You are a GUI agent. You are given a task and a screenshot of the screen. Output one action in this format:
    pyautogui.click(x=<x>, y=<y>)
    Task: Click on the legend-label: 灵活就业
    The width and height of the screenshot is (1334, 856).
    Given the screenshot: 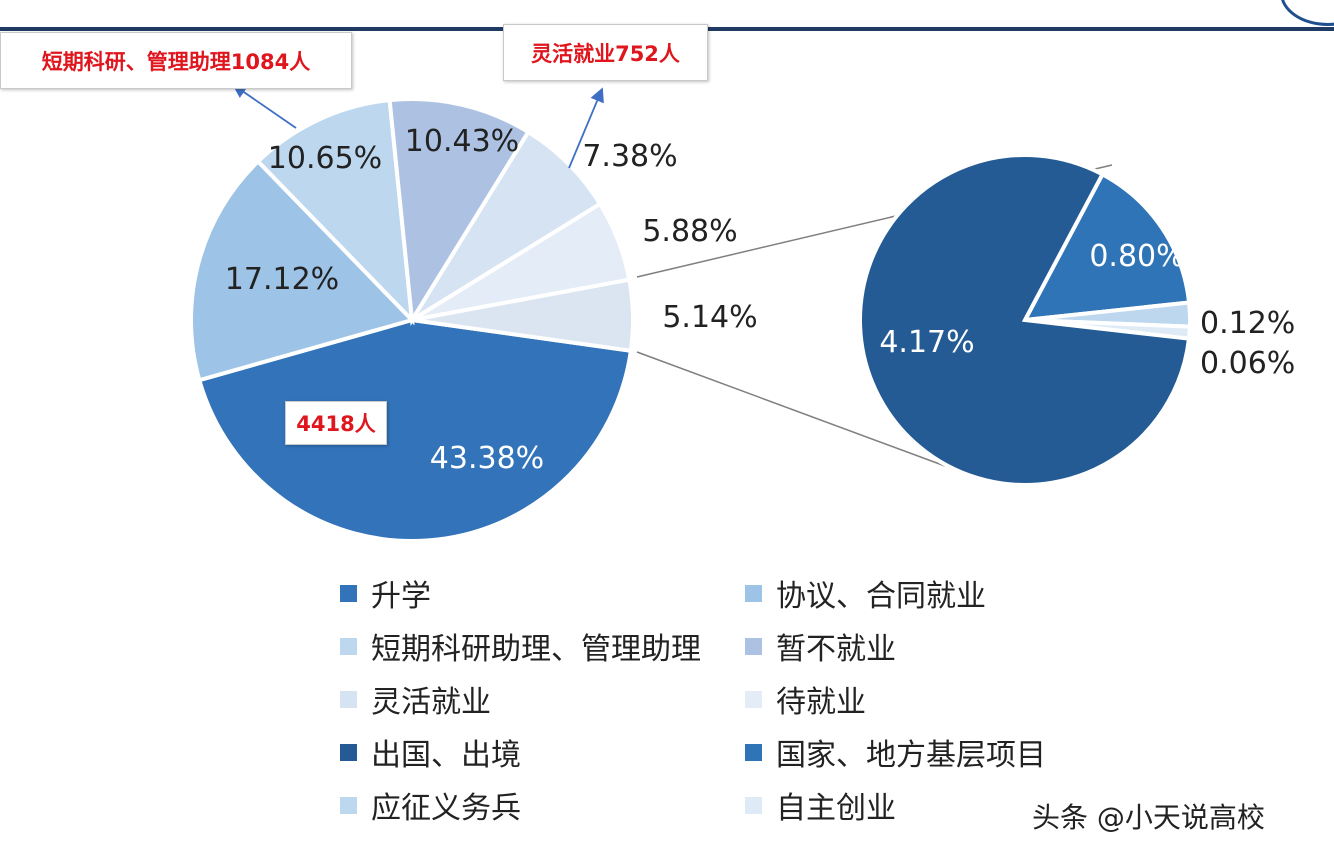 What is the action you would take?
    pyautogui.click(x=431, y=702)
    